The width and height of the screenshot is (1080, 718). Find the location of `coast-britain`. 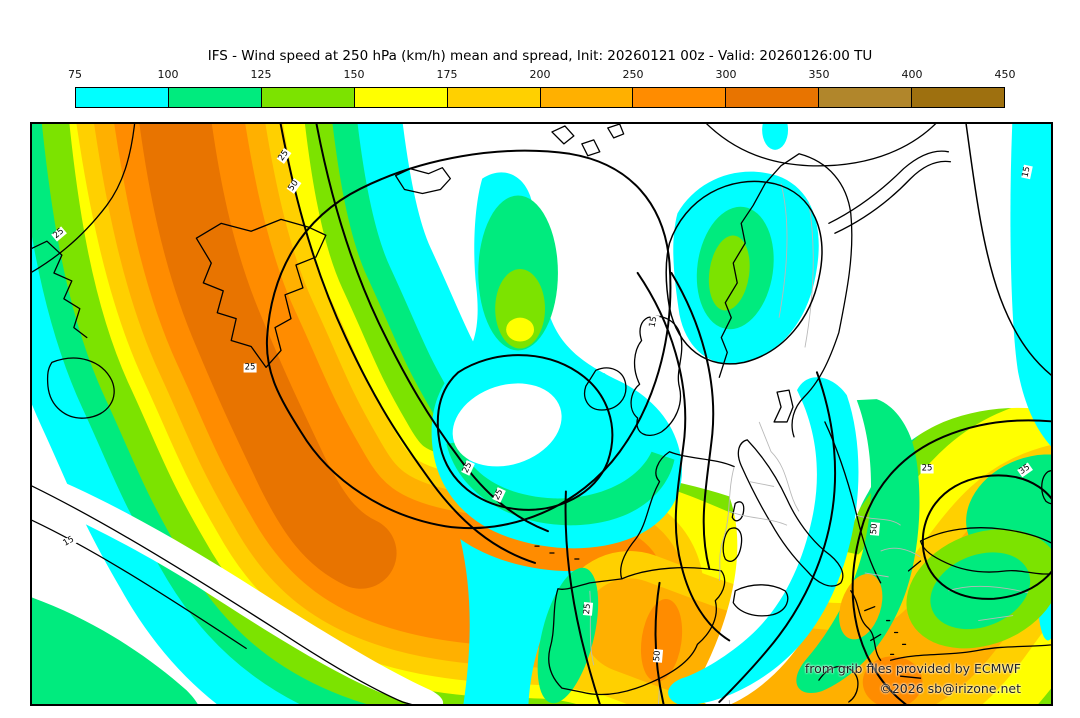

coast-britain is located at coordinates (656, 375).